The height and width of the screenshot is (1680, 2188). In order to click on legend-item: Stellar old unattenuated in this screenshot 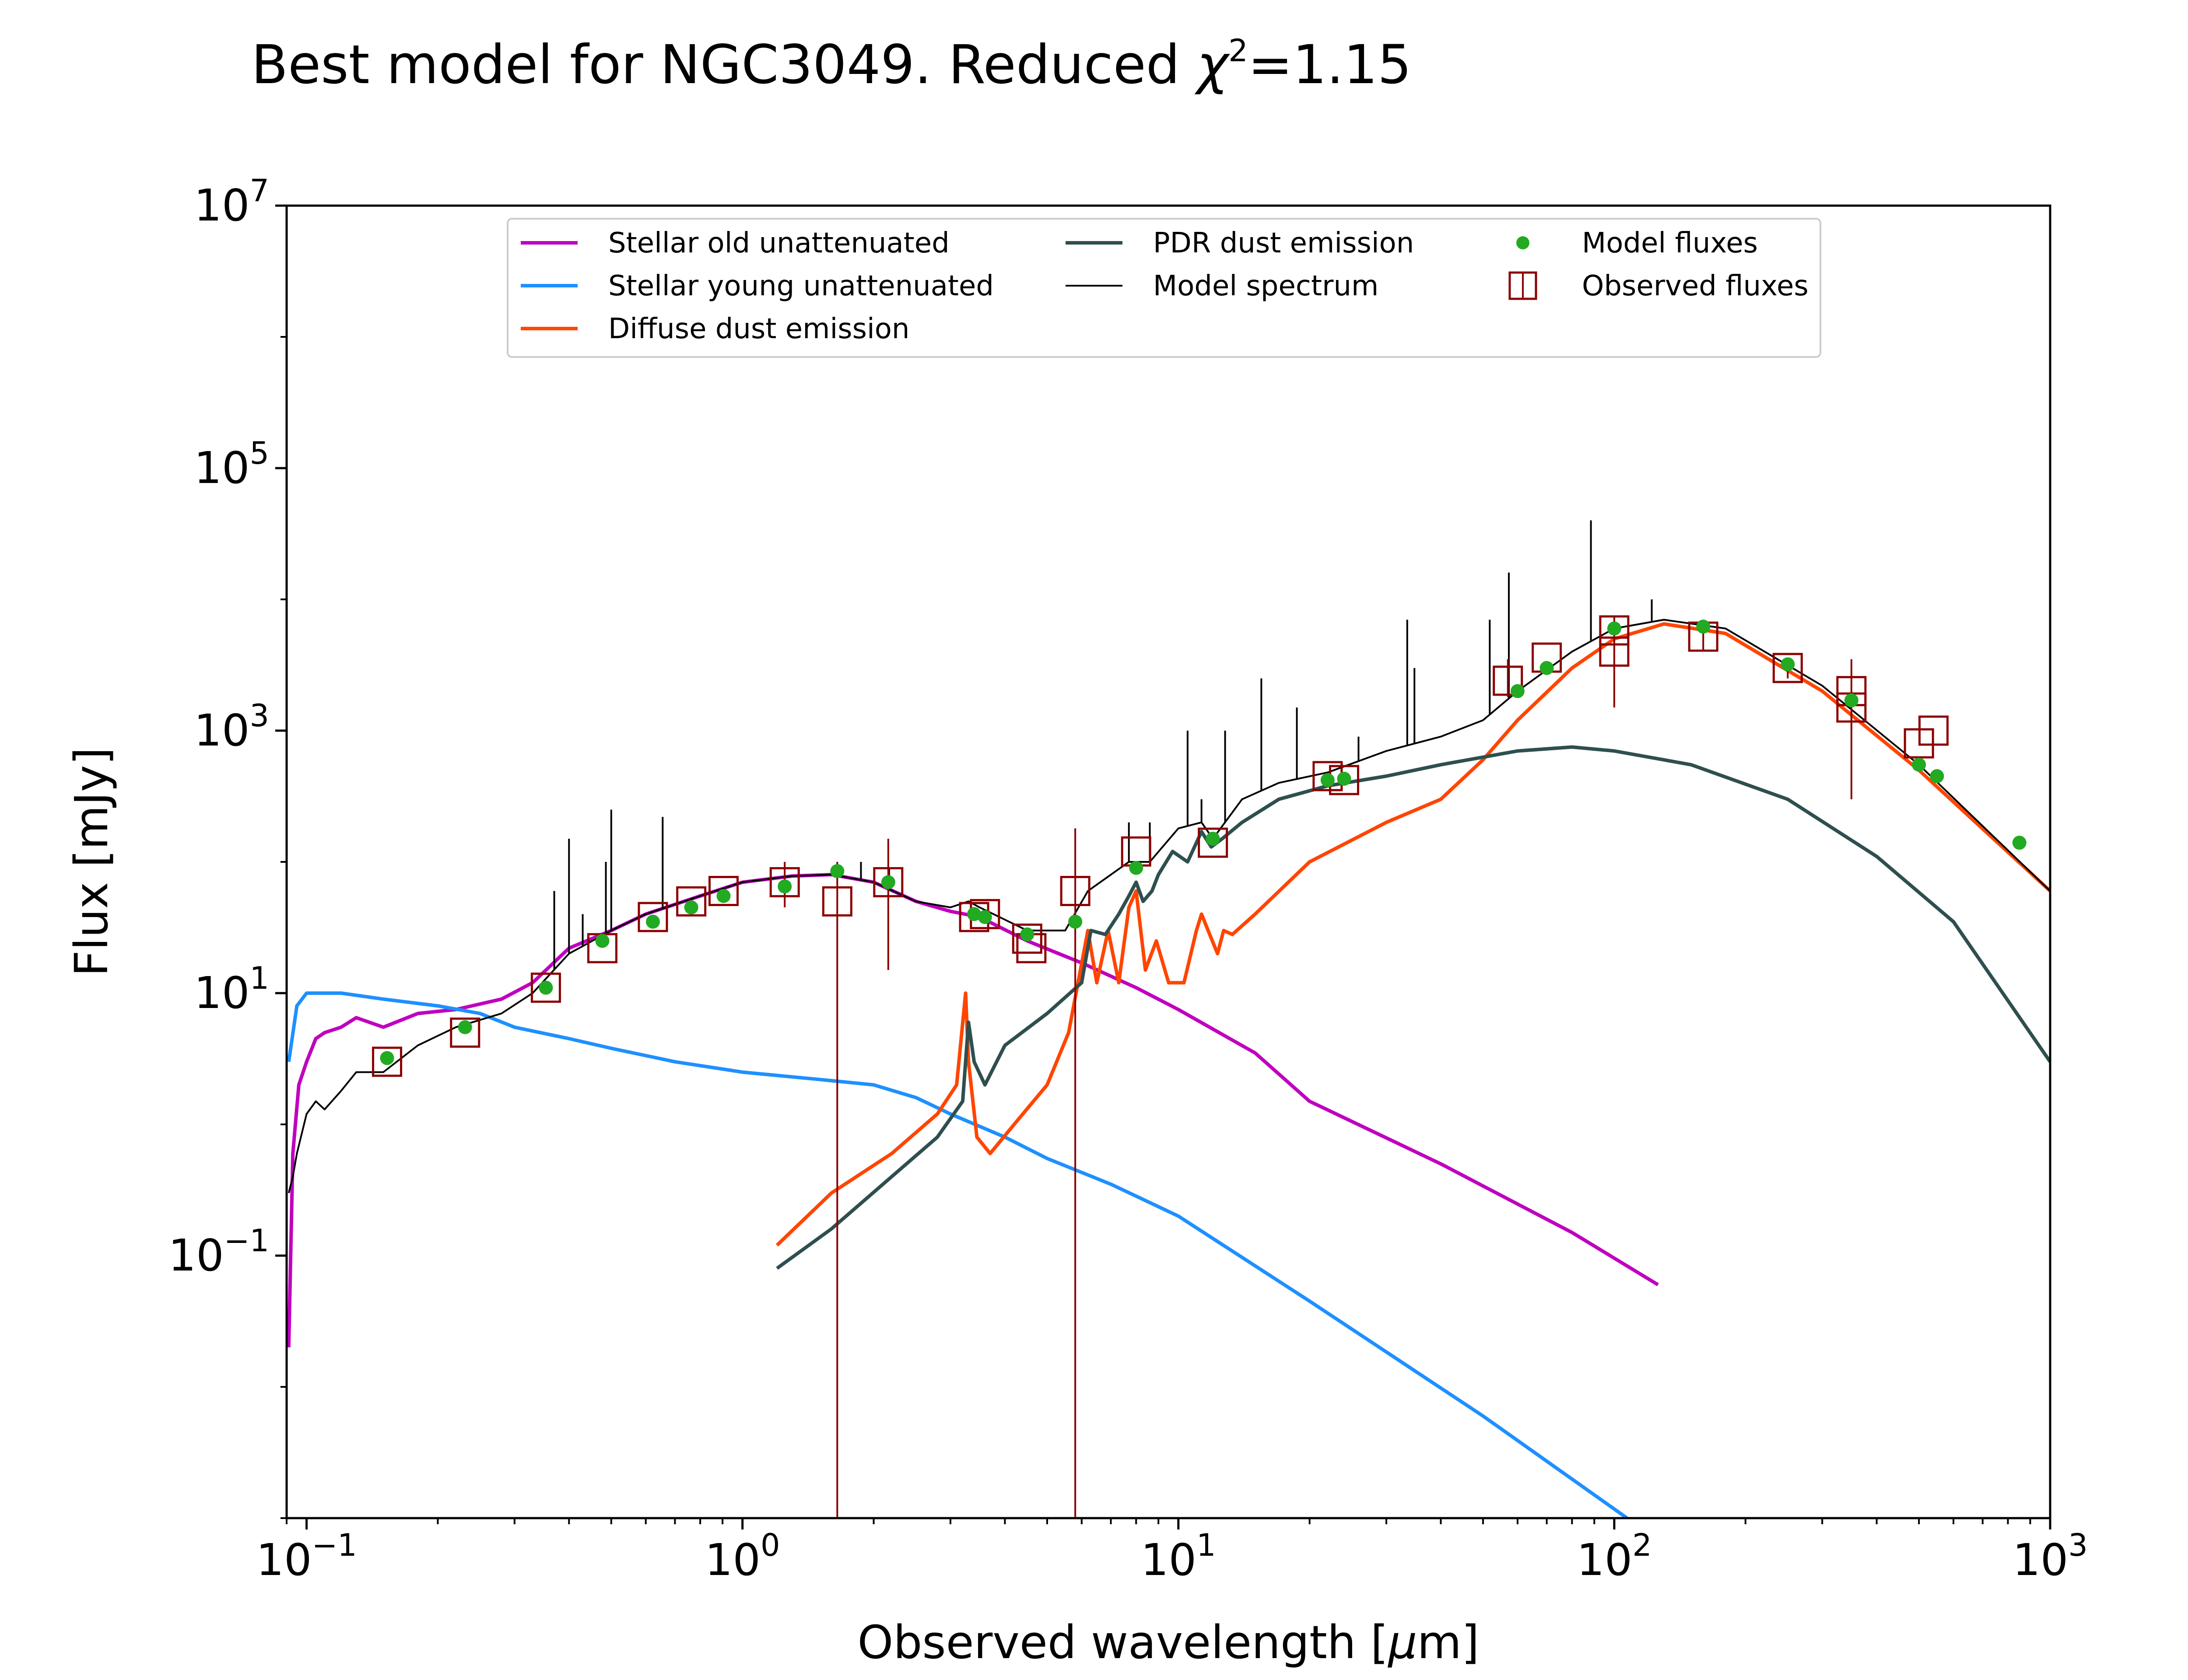, I will do `click(735, 243)`.